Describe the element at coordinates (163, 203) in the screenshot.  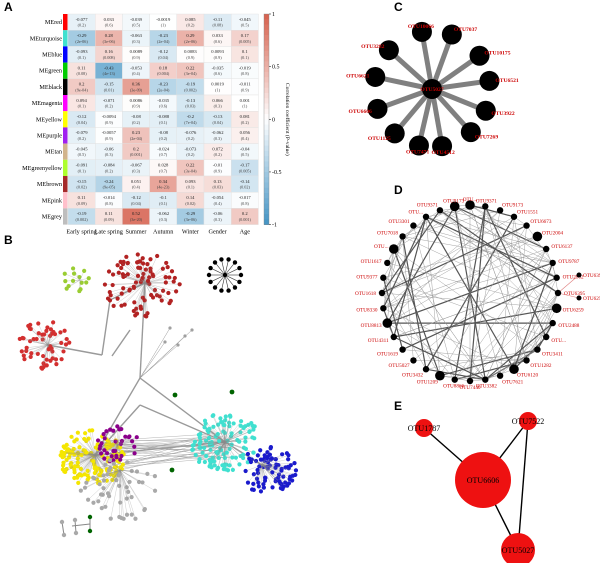
I see `cell-pvalue: (0.1)` at that location.